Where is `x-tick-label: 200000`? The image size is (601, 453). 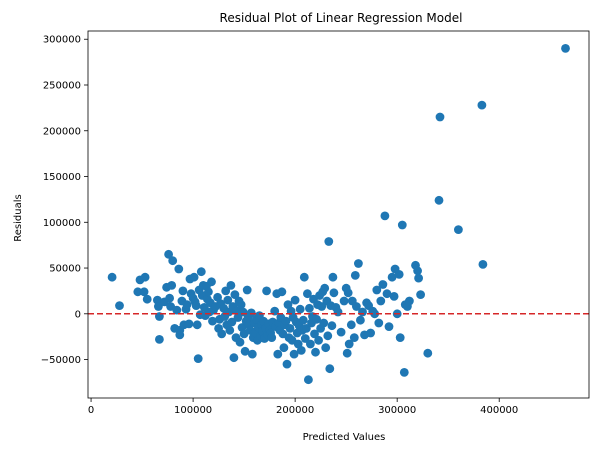 x-tick-label: 200000 is located at coordinates (295, 410).